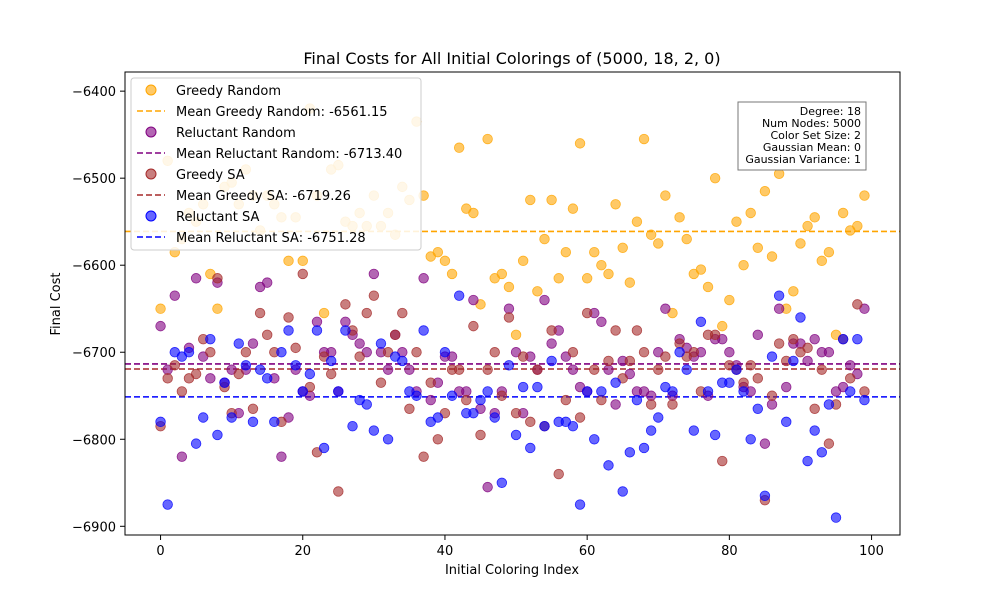 The width and height of the screenshot is (1000, 604). I want to click on legend-marker-greedy-random, so click(151, 90).